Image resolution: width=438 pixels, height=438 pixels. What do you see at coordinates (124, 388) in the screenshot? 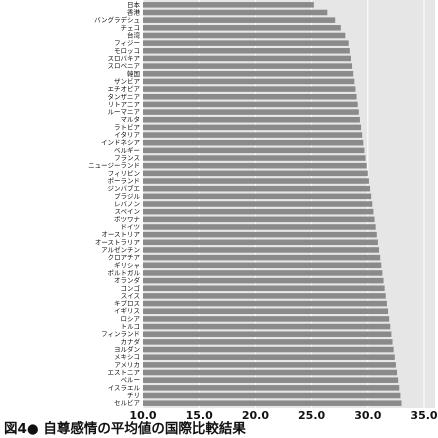
I see `y-tick-label: イスラエル` at bounding box center [124, 388].